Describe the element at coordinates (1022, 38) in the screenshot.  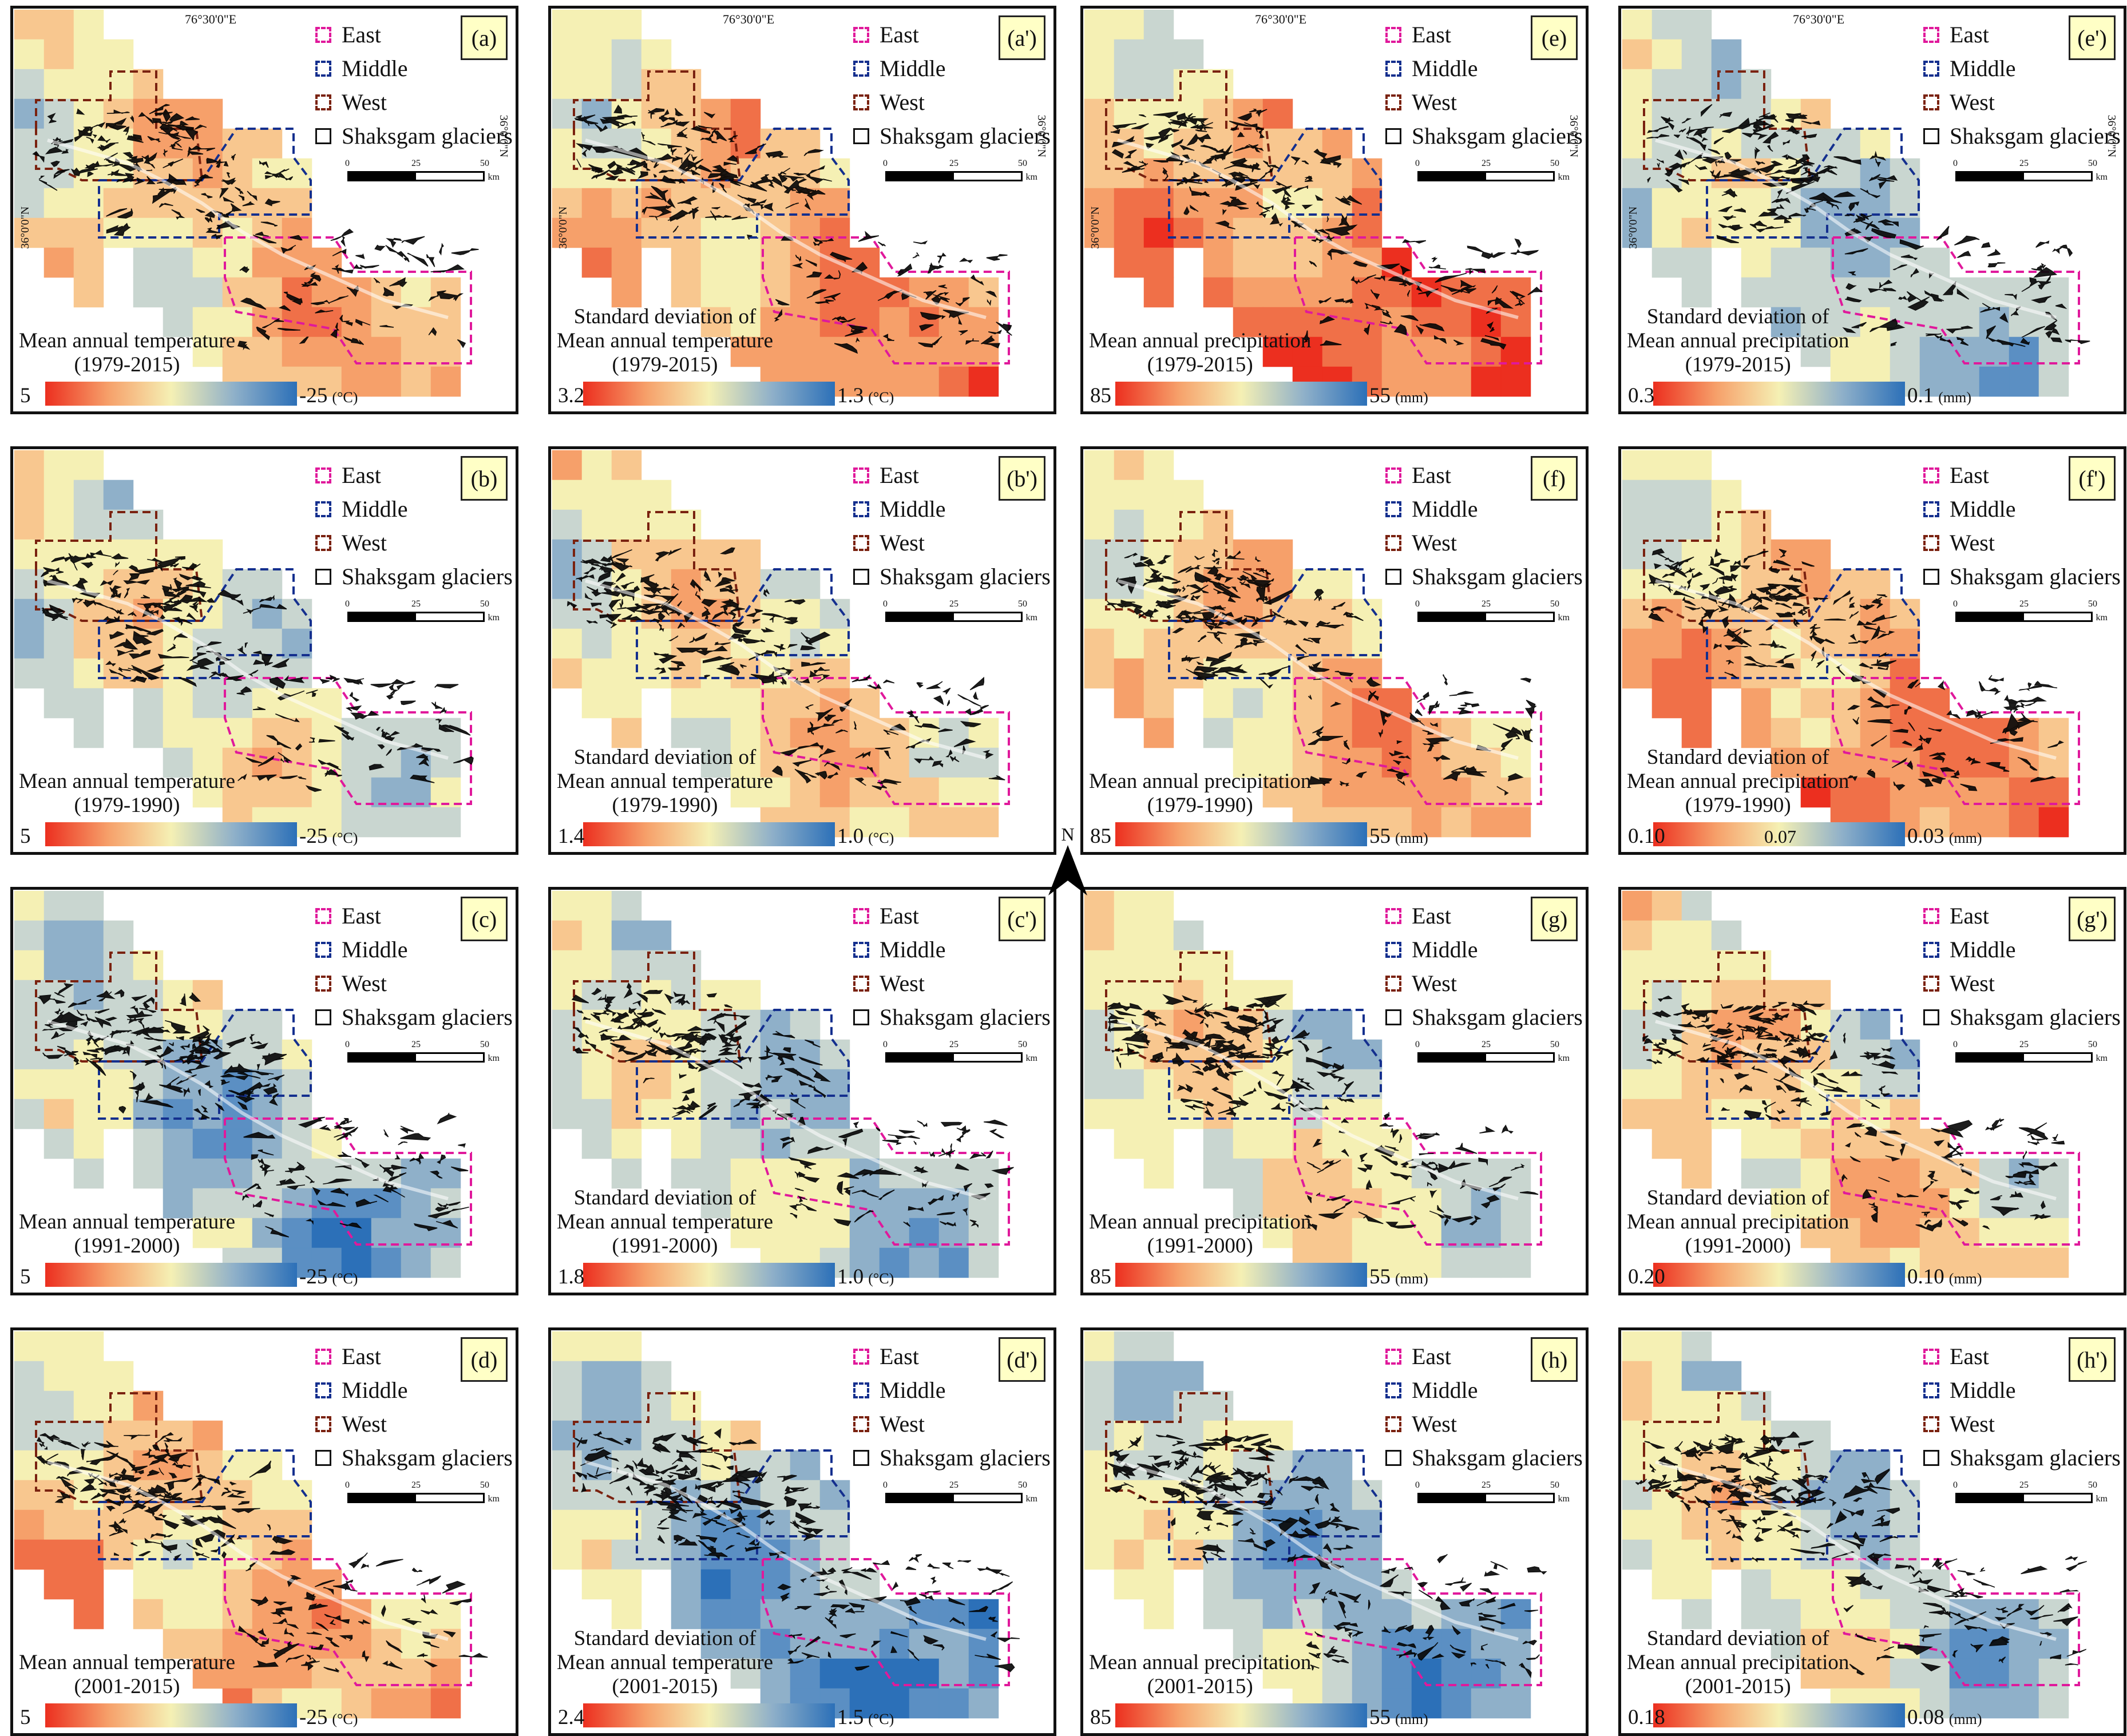
I see `panel-tag: (a')` at that location.